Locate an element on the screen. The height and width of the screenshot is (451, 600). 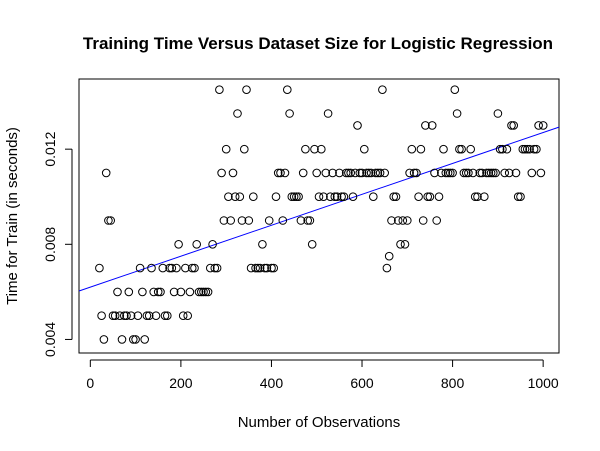
y-axis: 0.004 0.008 0.012 is located at coordinates (57, 244).